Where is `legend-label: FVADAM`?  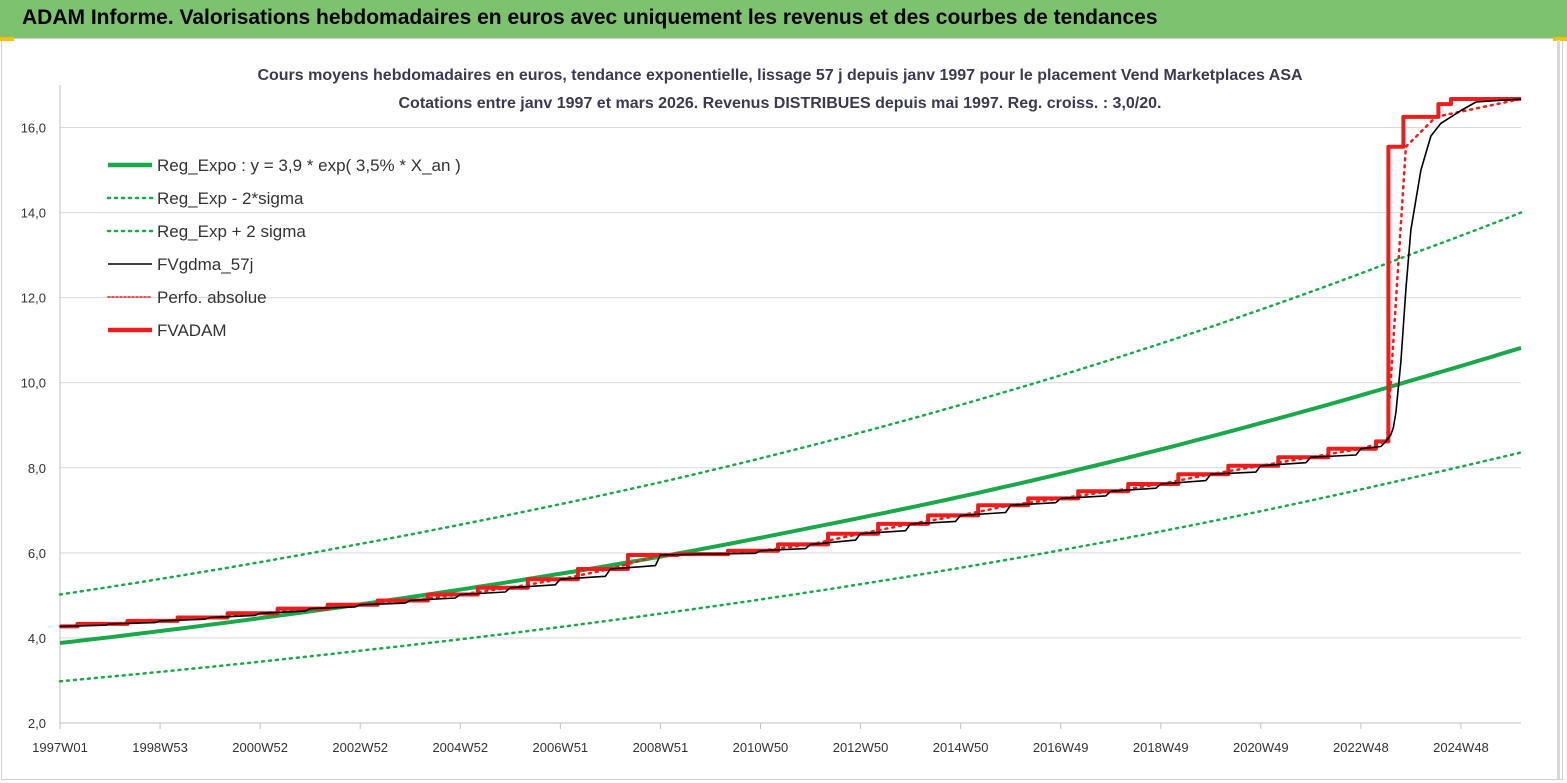 legend-label: FVADAM is located at coordinates (192, 330).